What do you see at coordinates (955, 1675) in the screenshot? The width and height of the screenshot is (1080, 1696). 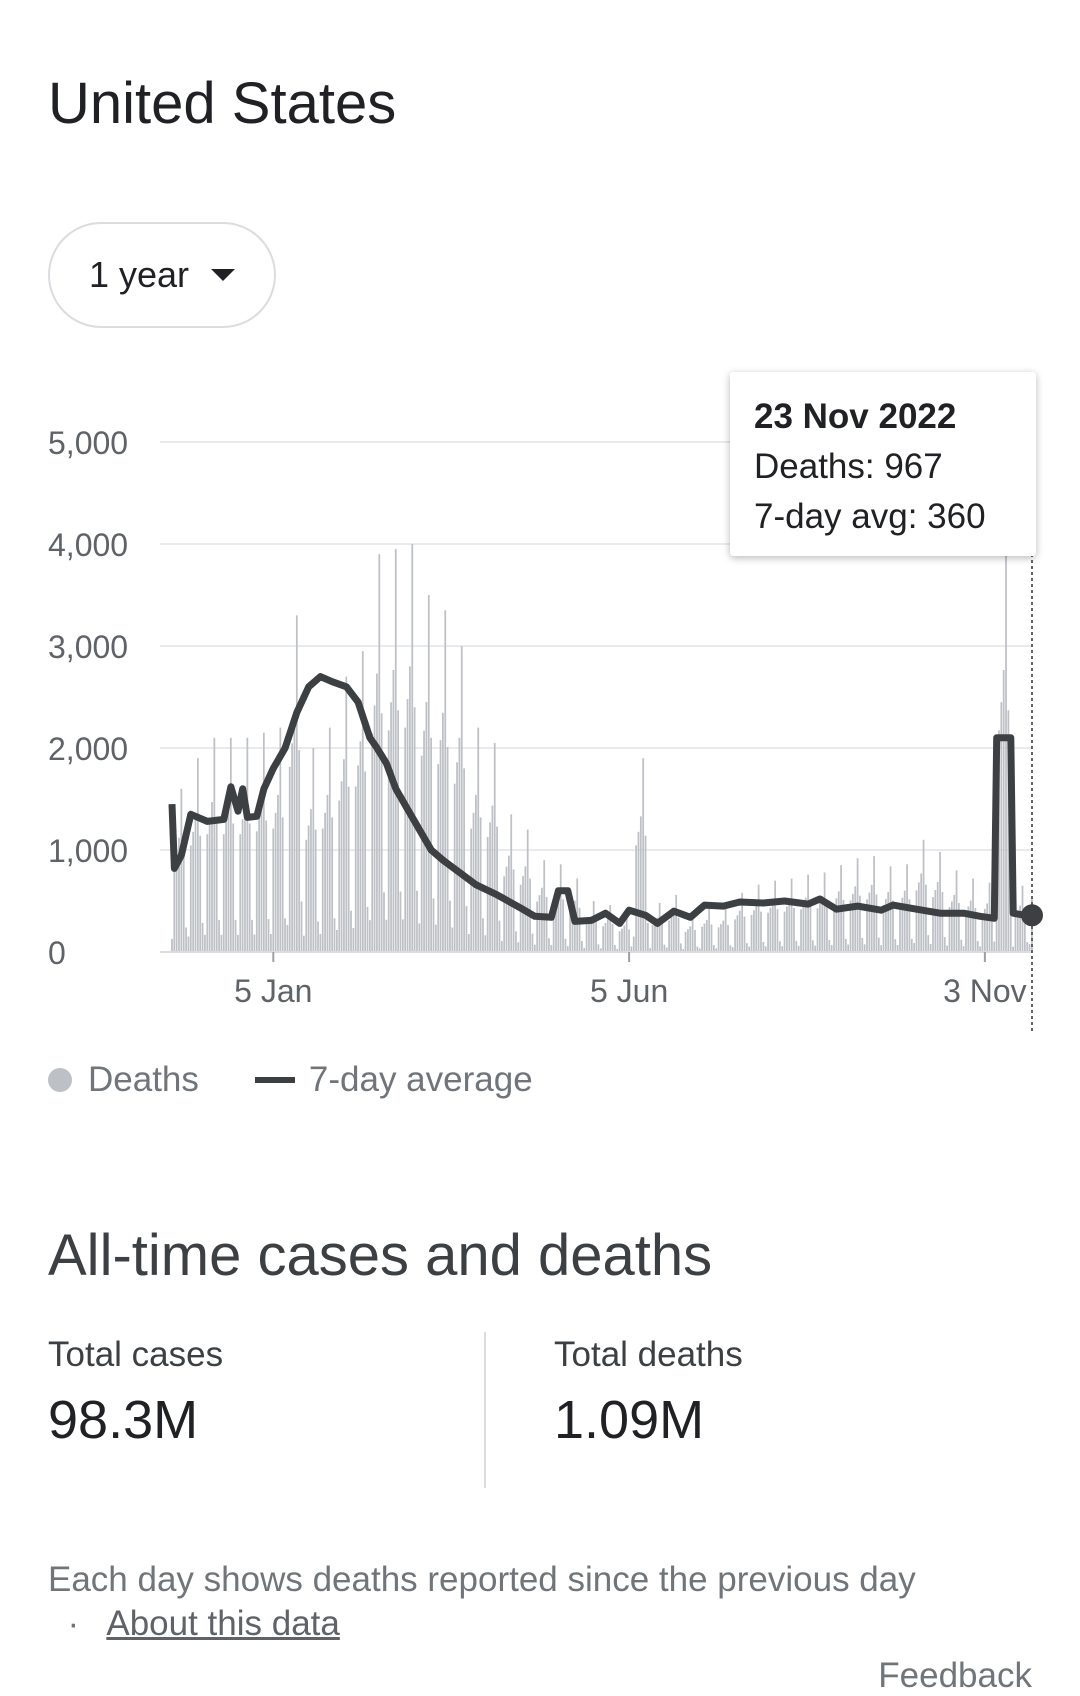 I see `feedback-link: Feedback` at bounding box center [955, 1675].